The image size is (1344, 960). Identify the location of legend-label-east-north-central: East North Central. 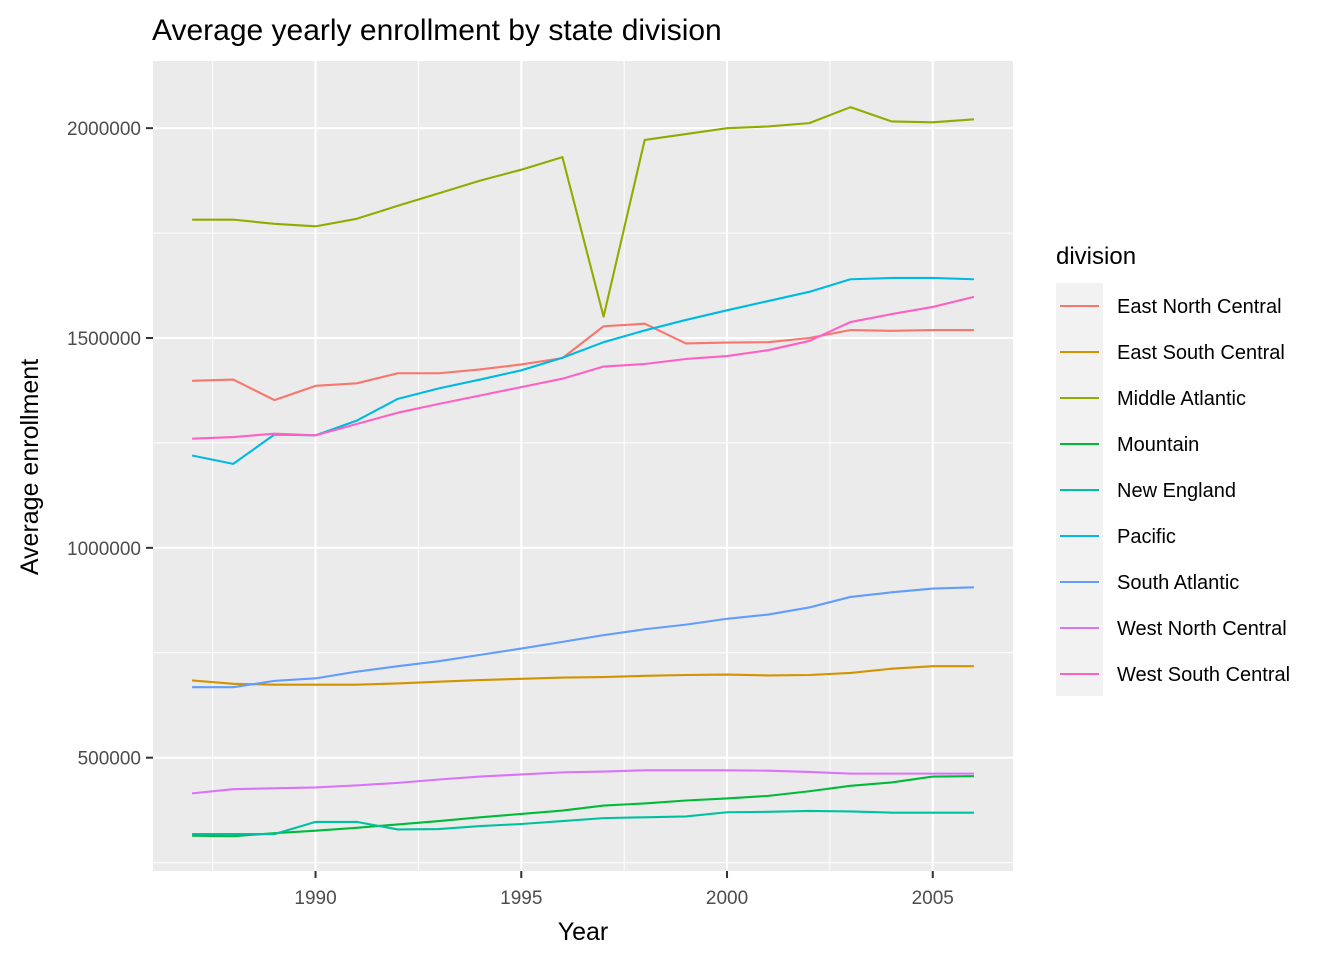
(1199, 307).